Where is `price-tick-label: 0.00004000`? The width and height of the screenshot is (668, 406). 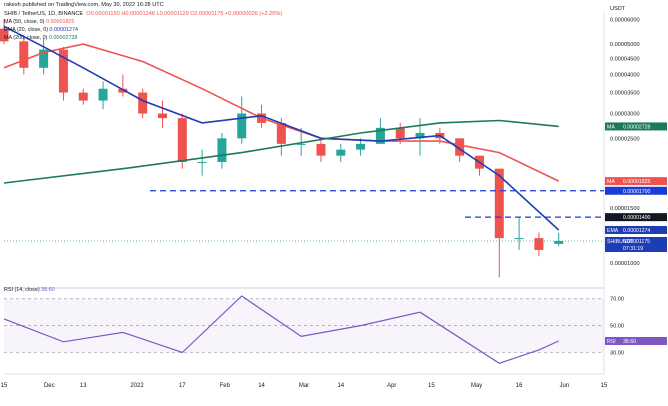
price-tick-label: 0.00004000 is located at coordinates (625, 75).